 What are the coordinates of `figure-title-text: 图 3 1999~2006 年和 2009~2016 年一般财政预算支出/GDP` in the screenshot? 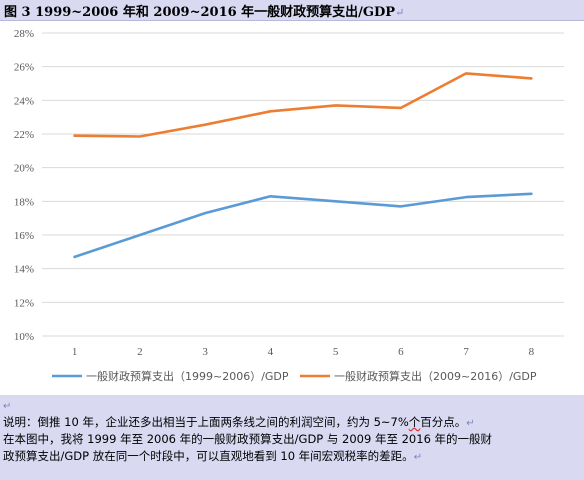 It's located at (200, 12).